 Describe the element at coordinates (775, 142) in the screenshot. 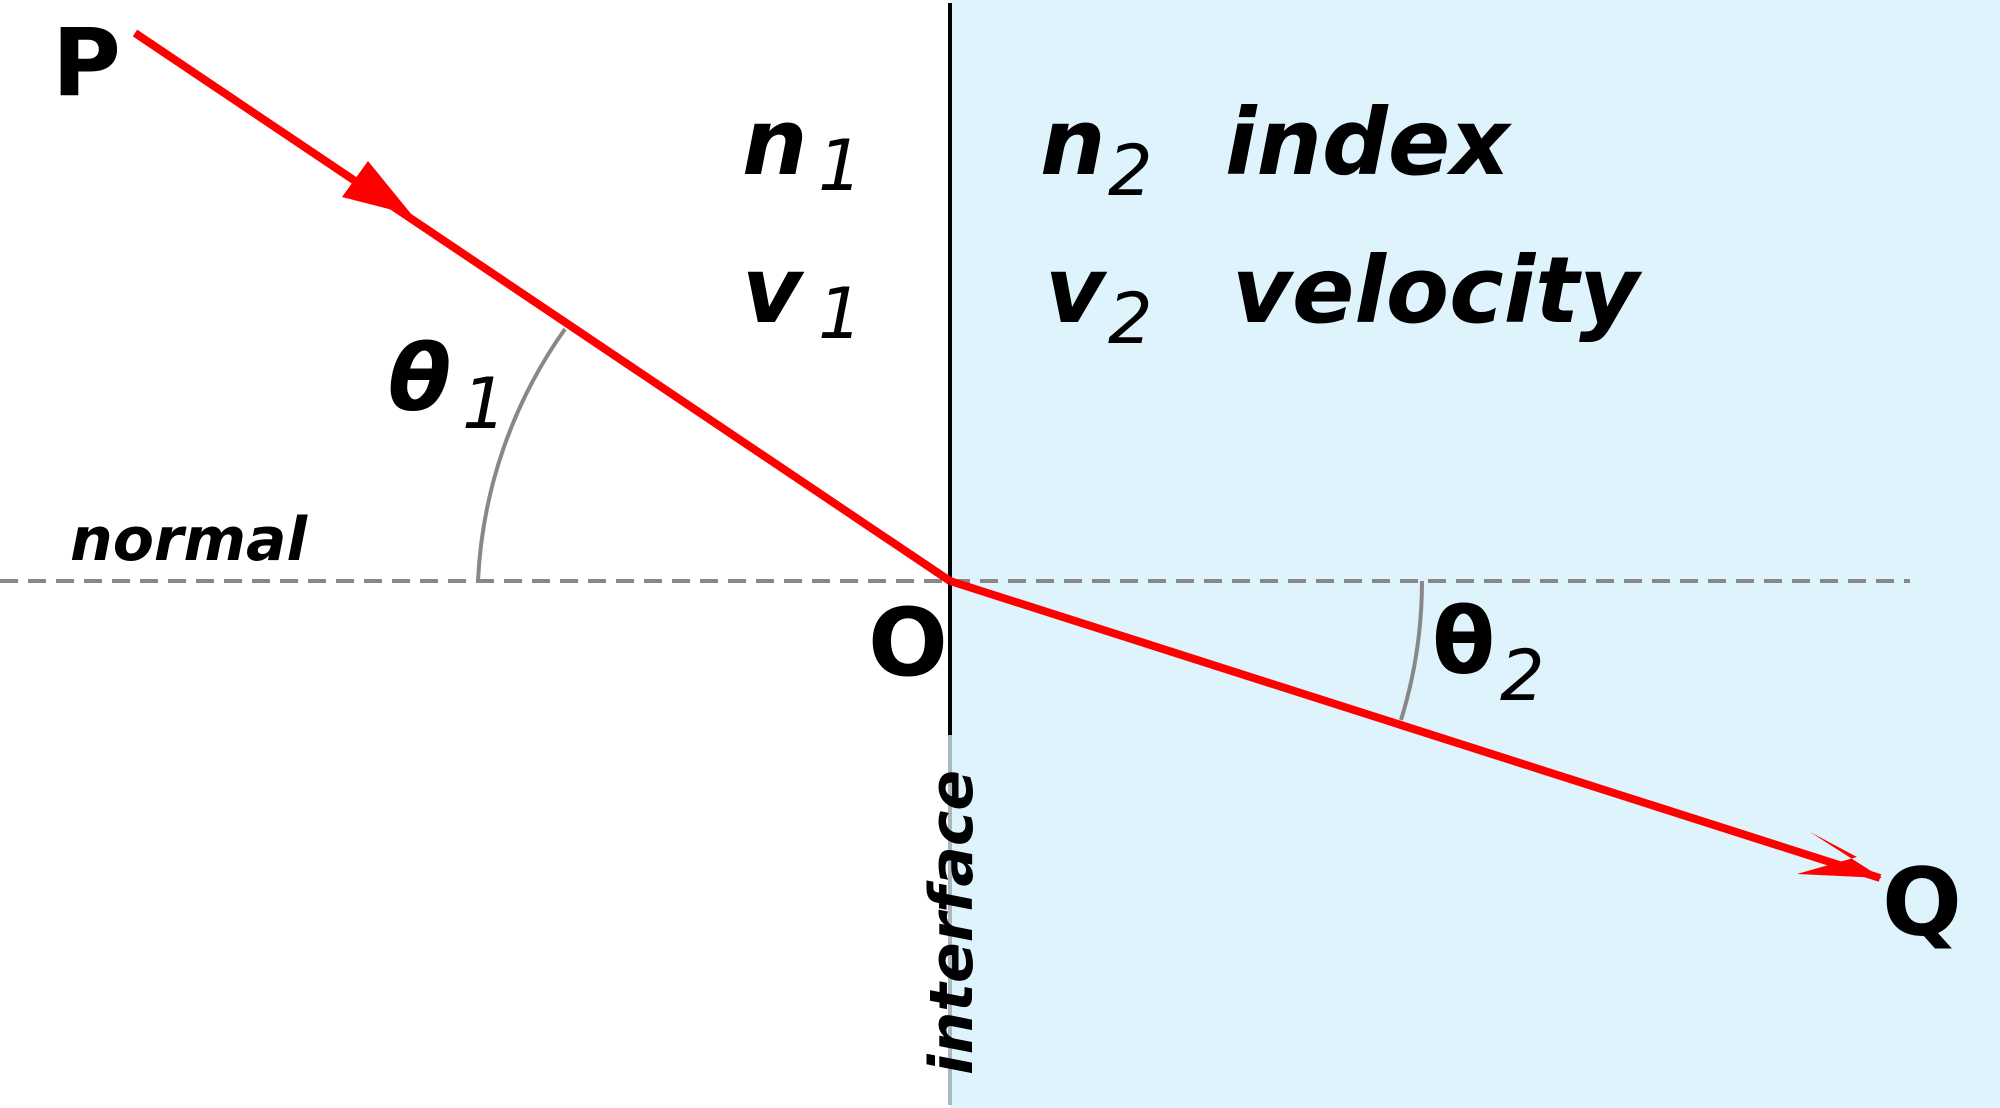

I see `n1-symbol: n` at that location.